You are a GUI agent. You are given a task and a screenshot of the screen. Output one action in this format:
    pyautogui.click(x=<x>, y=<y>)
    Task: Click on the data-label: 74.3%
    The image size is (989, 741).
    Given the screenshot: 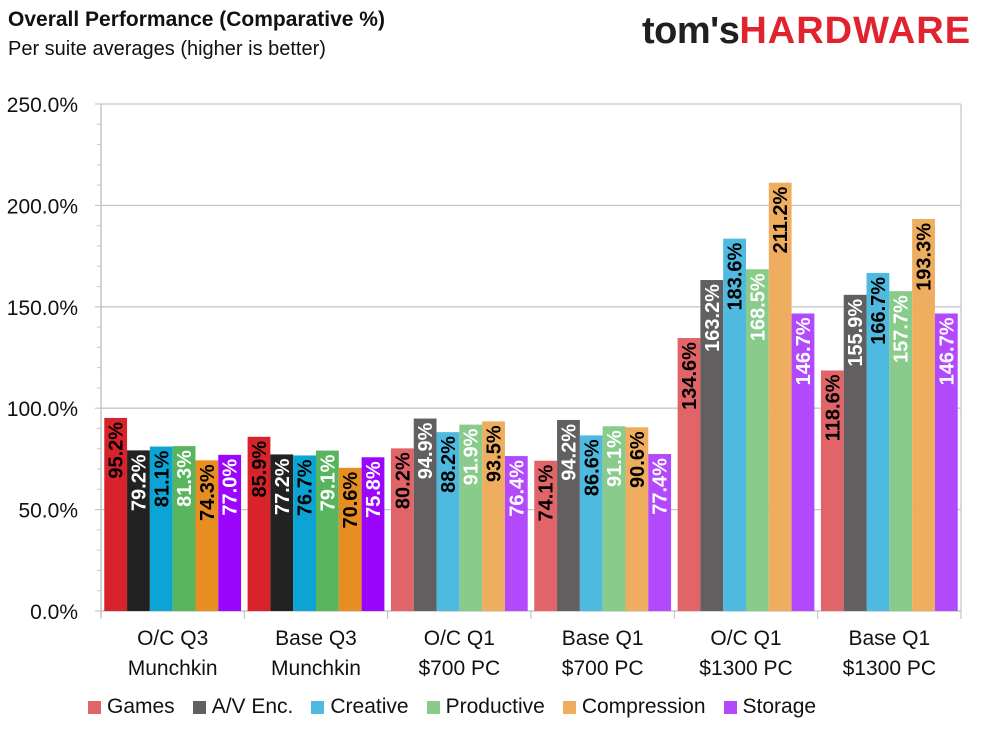 What is the action you would take?
    pyautogui.click(x=208, y=492)
    